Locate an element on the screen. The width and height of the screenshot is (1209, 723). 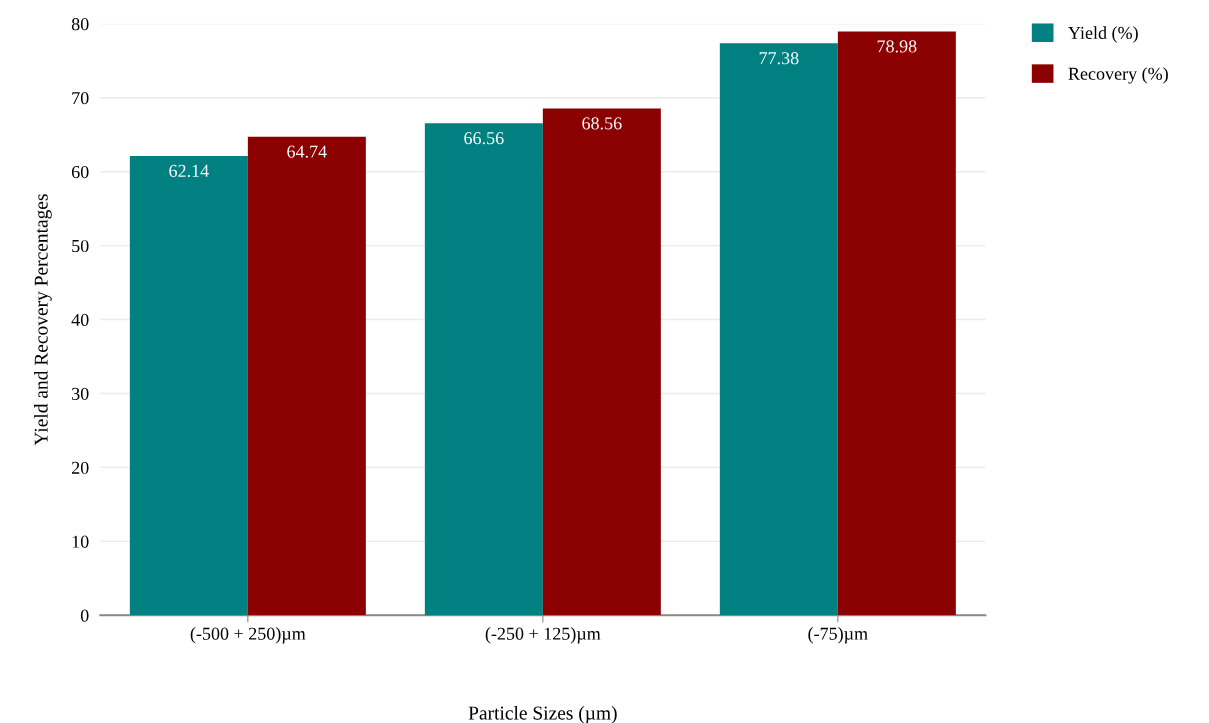
data-label: 77.38 is located at coordinates (779, 58).